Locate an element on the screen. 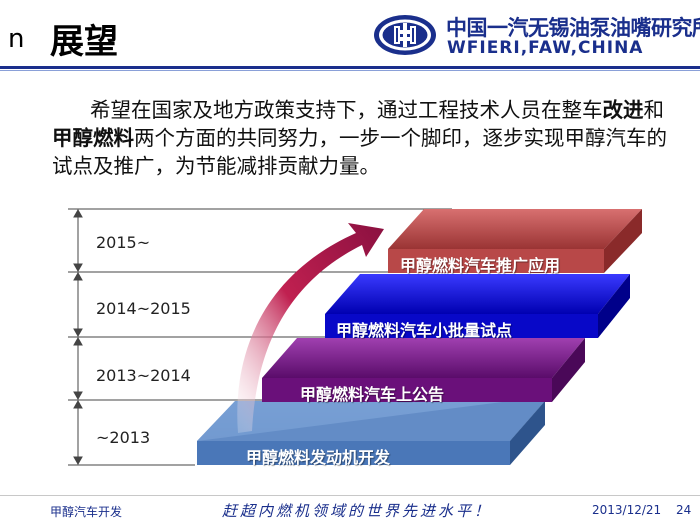 Image resolution: width=700 pixels, height=526 pixels. faw-emblem-icon is located at coordinates (405, 35).